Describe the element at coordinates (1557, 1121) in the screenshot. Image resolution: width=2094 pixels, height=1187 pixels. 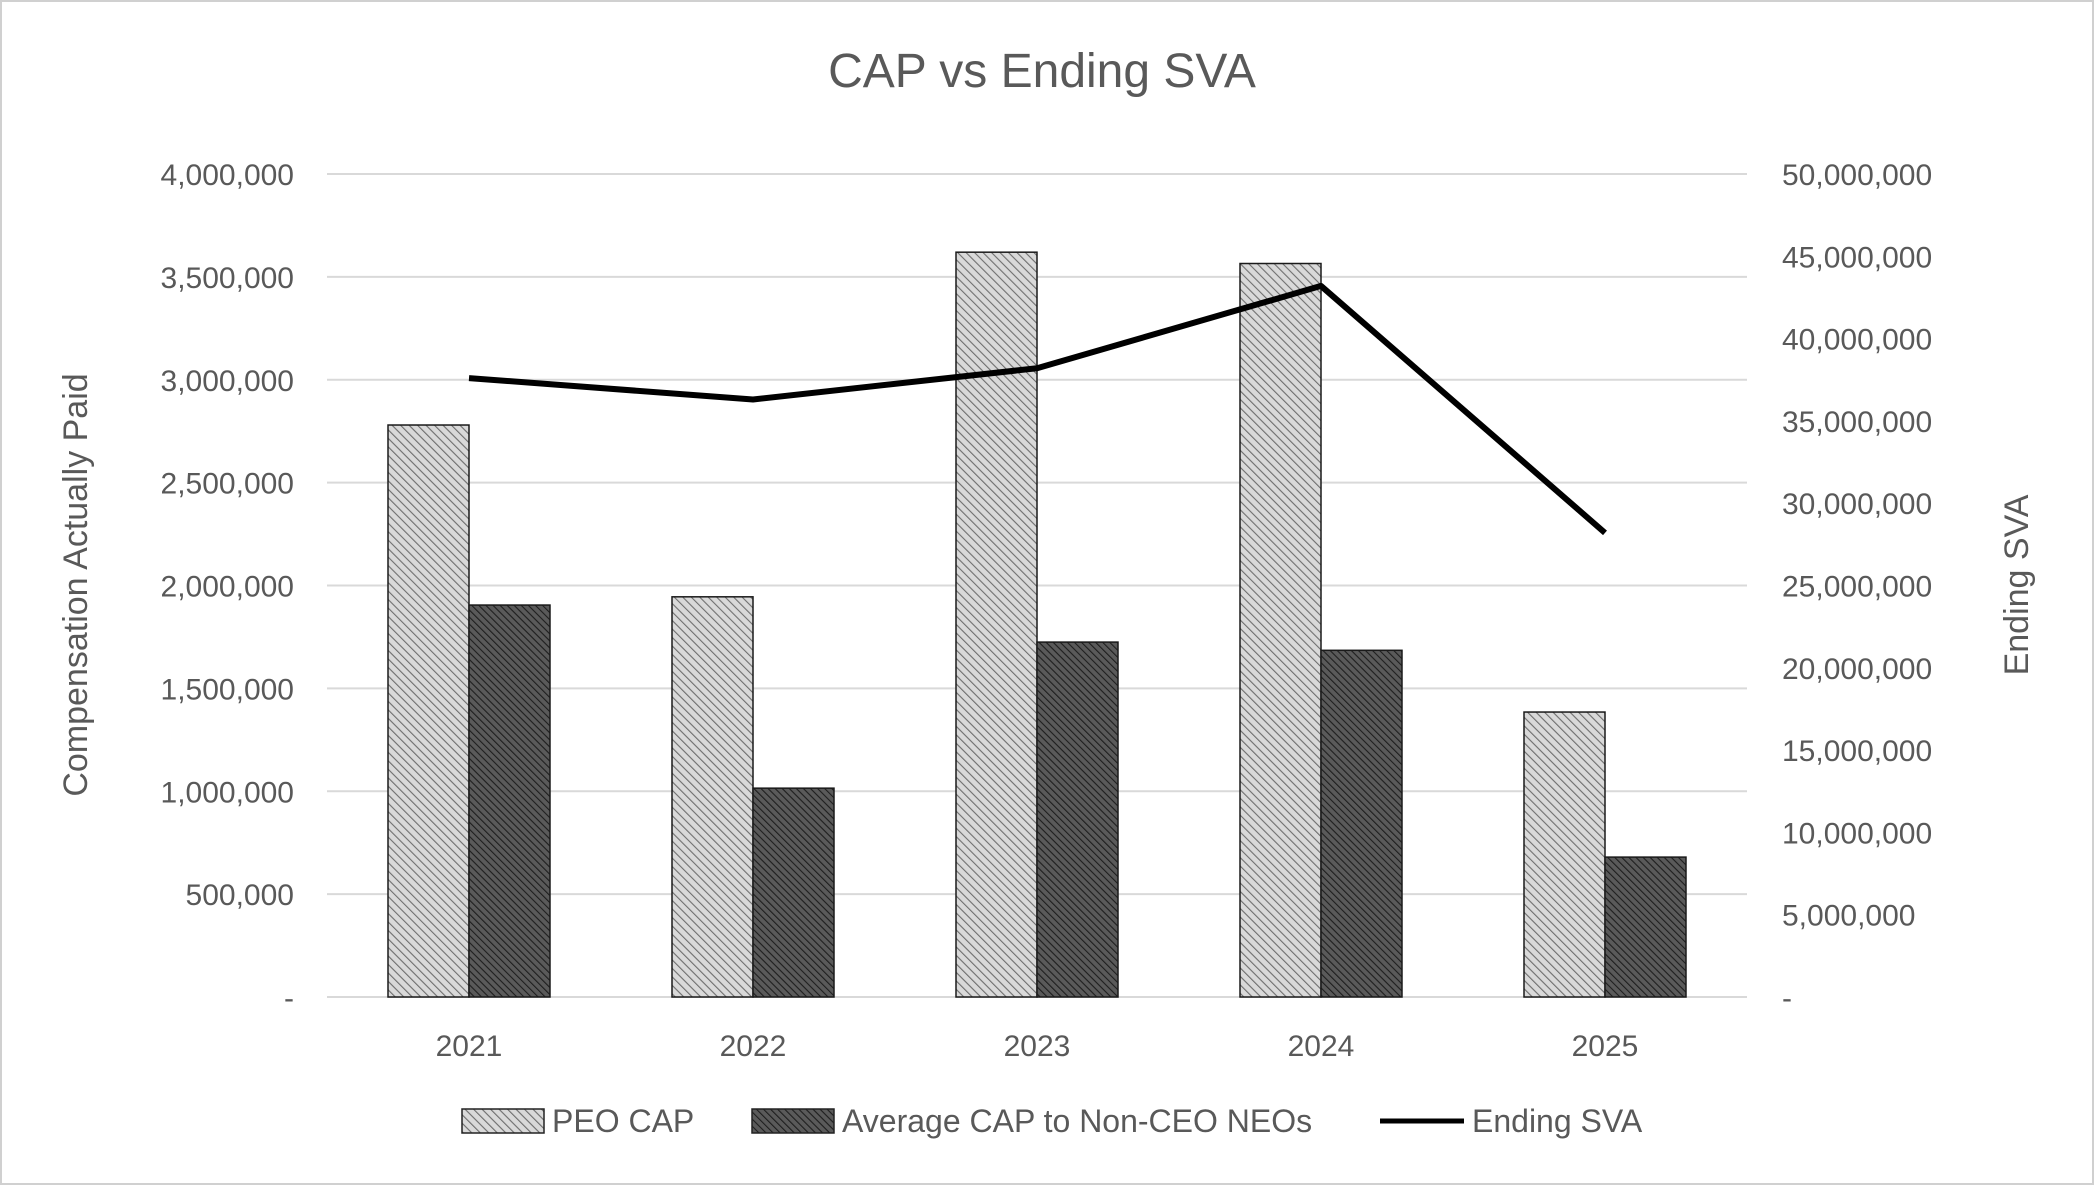
I see `legend-label-ending-sva: Ending SVA` at that location.